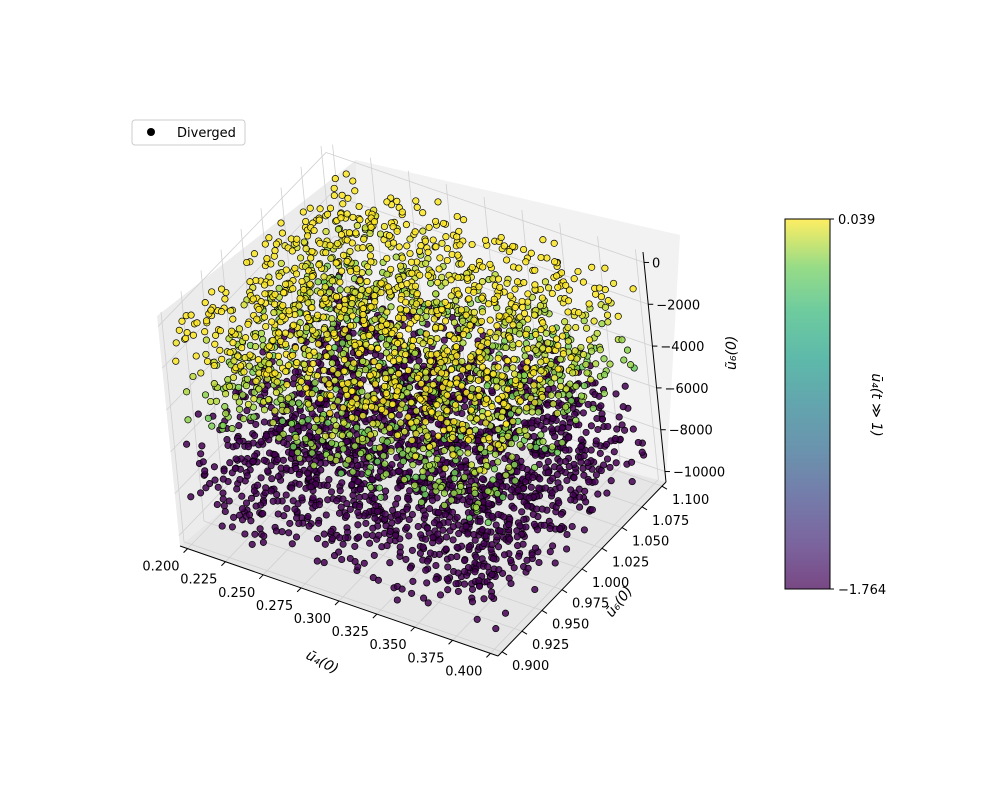 This screenshot has width=1000, height=800. I want to click on colorbar-max-label: 0.039, so click(856, 220).